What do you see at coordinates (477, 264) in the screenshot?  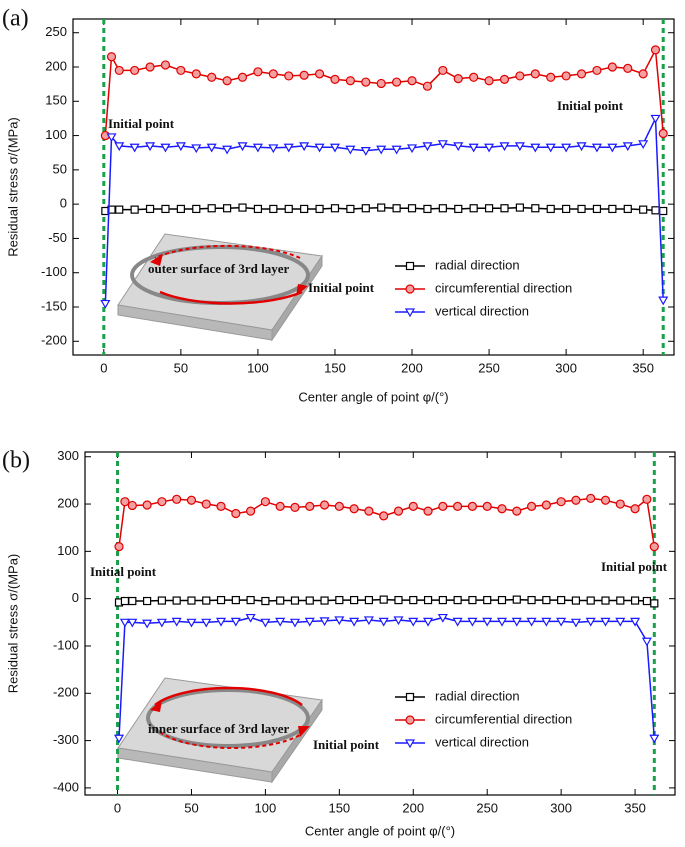 I see `legend-label: radial direction` at bounding box center [477, 264].